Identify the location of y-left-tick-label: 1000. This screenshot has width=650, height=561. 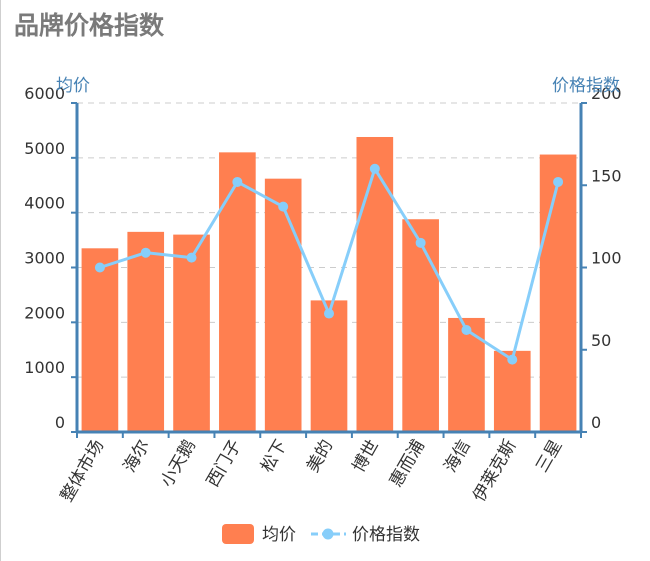
(44, 367).